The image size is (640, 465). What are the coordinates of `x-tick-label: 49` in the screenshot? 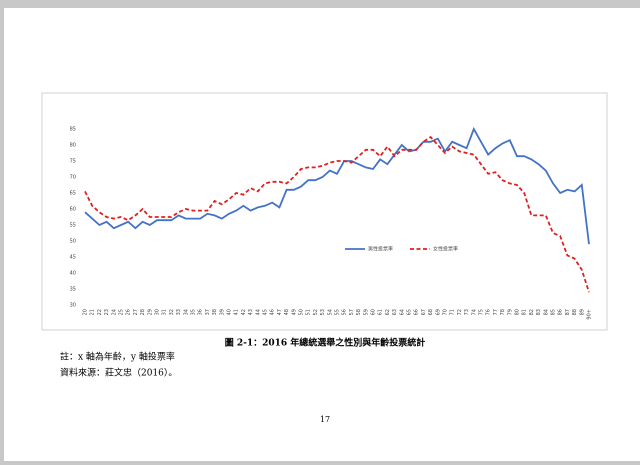 It's located at (294, 312).